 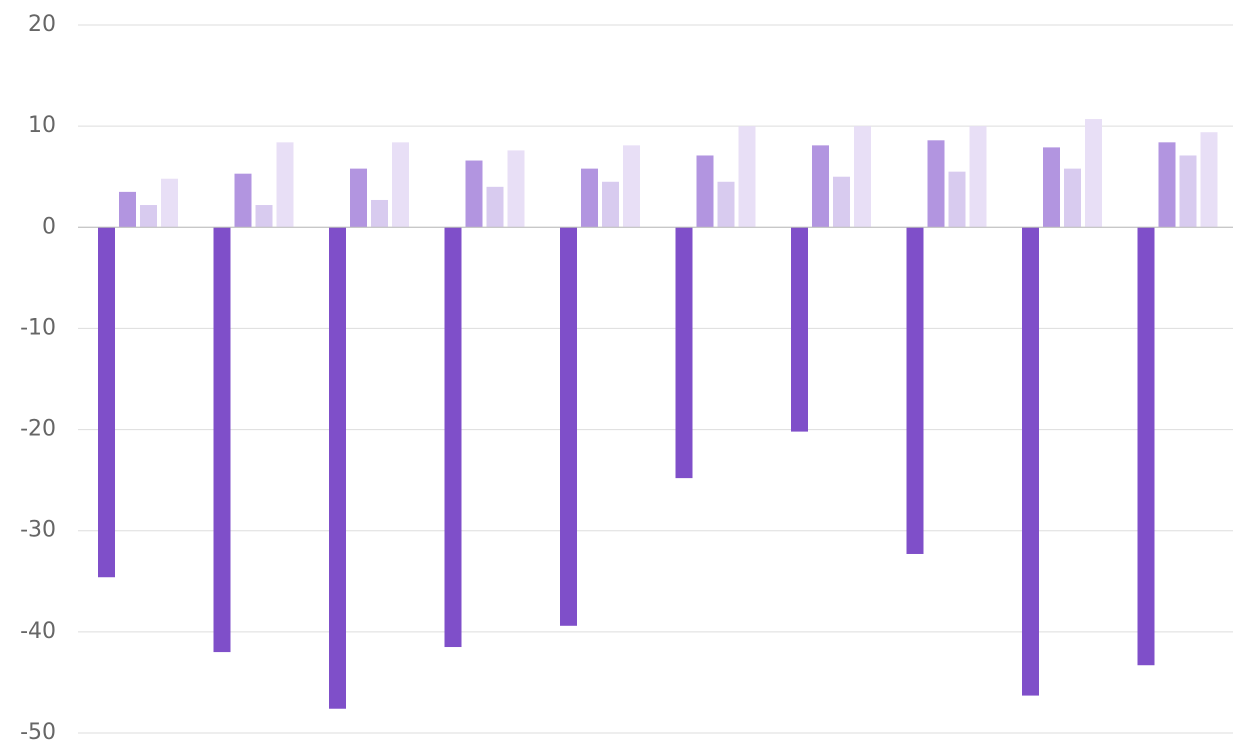 What do you see at coordinates (38, 631) in the screenshot?
I see `y-tick-label: -40` at bounding box center [38, 631].